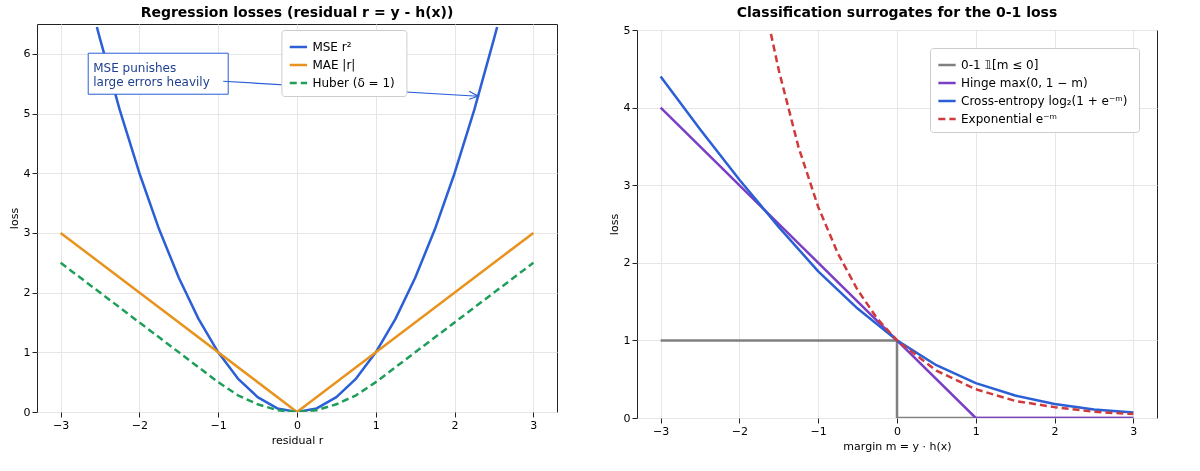 The height and width of the screenshot is (471, 1200). What do you see at coordinates (334, 65) in the screenshot?
I see `legend-label: MAE |r|` at bounding box center [334, 65].